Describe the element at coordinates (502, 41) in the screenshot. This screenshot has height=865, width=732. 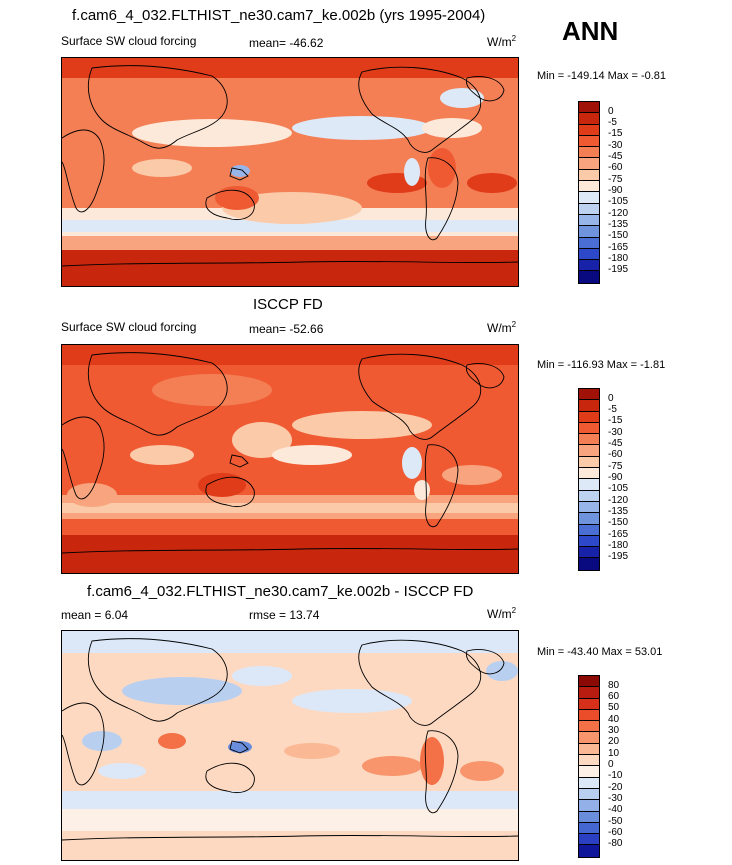
I see `panel-1-units-label: W/m2` at that location.